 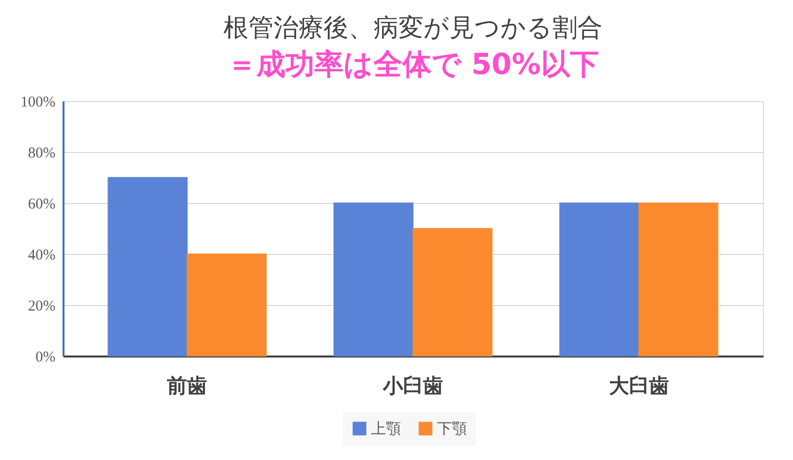 What do you see at coordinates (42, 154) in the screenshot?
I see `y-tick-label: 80%` at bounding box center [42, 154].